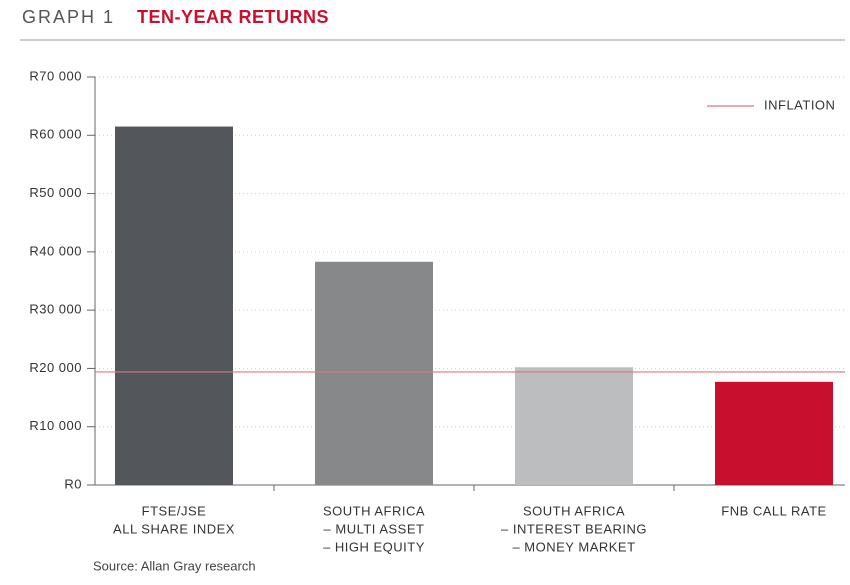  What do you see at coordinates (68, 17) in the screenshot?
I see `graph-label: GRAPH 1` at bounding box center [68, 17].